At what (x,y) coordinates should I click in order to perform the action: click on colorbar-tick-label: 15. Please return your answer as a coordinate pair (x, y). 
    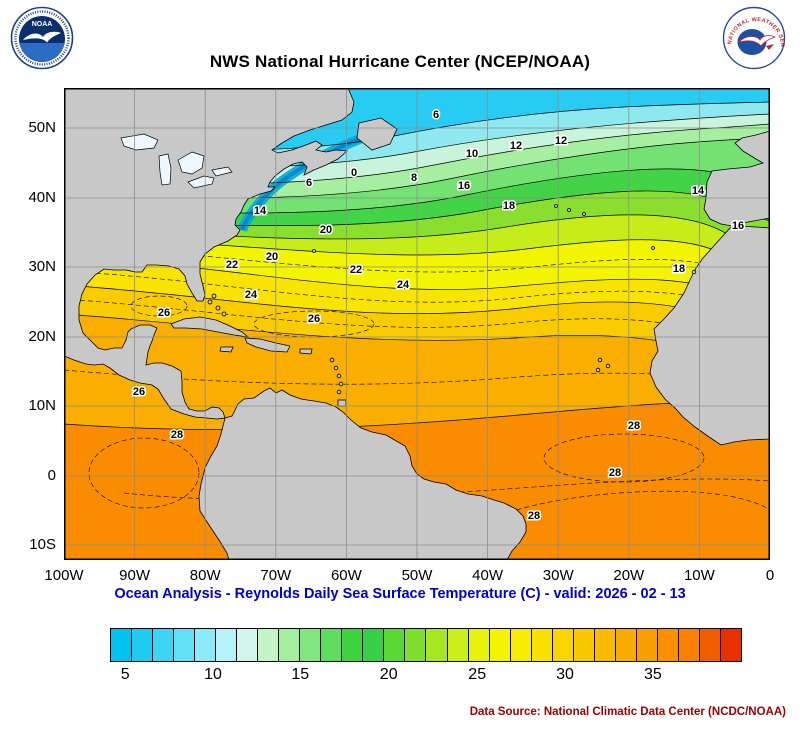
    Looking at the image, I should click on (300, 674).